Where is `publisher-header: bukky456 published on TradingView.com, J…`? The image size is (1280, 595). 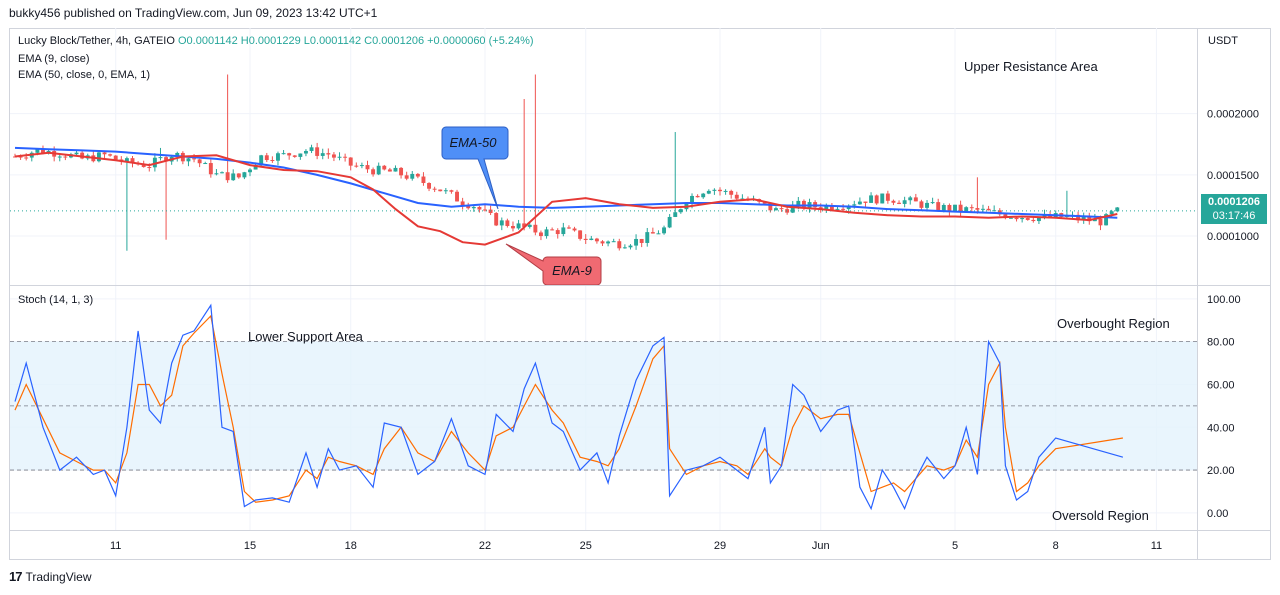 publisher-header: bukky456 published on TradingView.com, J… is located at coordinates (193, 13).